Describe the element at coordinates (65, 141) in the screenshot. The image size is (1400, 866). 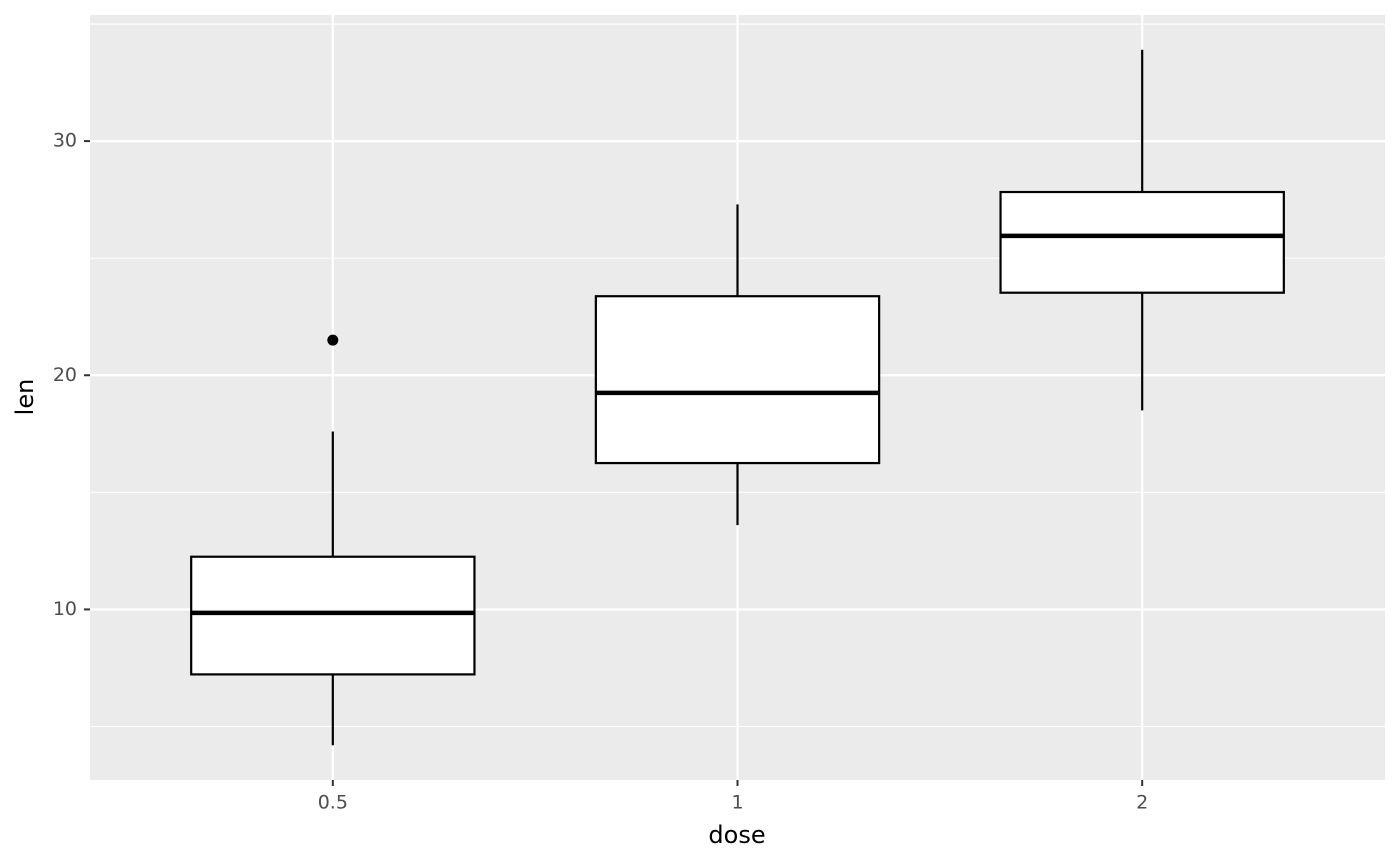
I see `y-tick-label: 30` at that location.